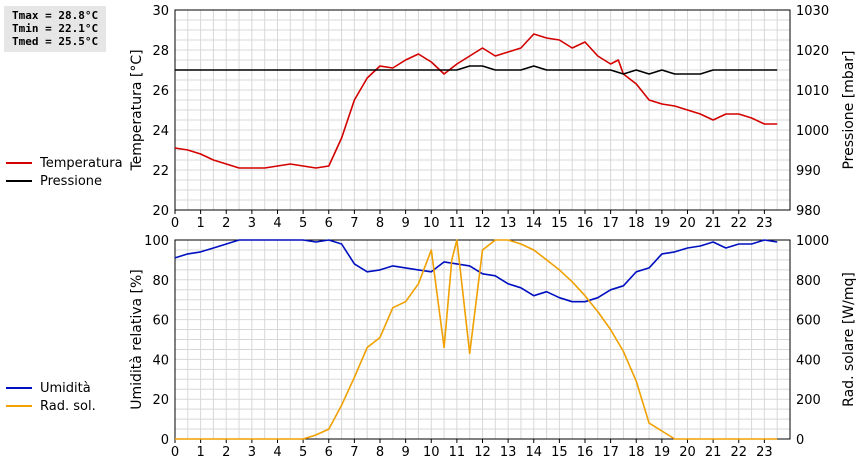  I want to click on legend-label-pressure: Pressione, so click(71, 181).